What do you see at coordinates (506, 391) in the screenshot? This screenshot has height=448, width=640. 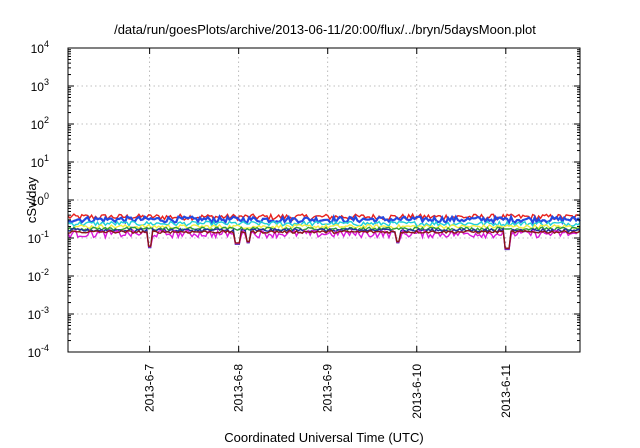 I see `x-tick-label: 2013-6-11` at bounding box center [506, 391].